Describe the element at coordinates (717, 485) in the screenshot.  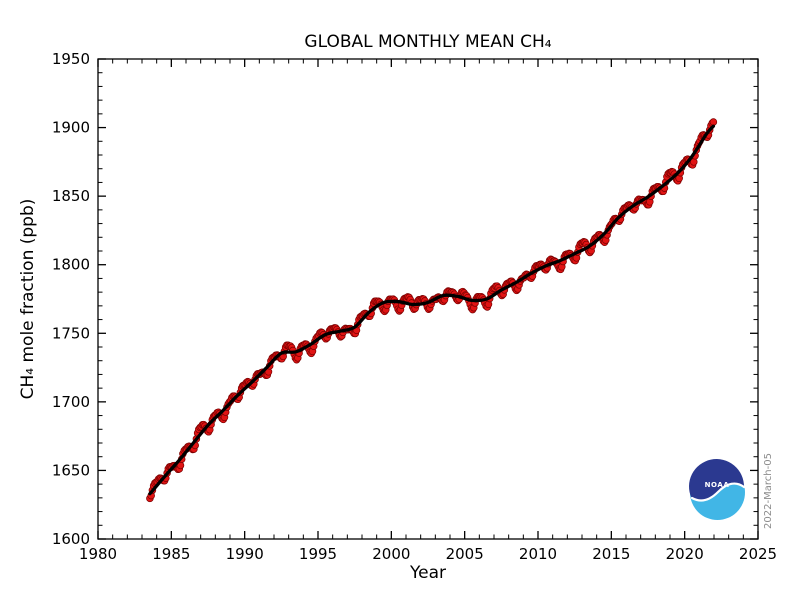
I see `noaa-logo-text: NOAA` at that location.